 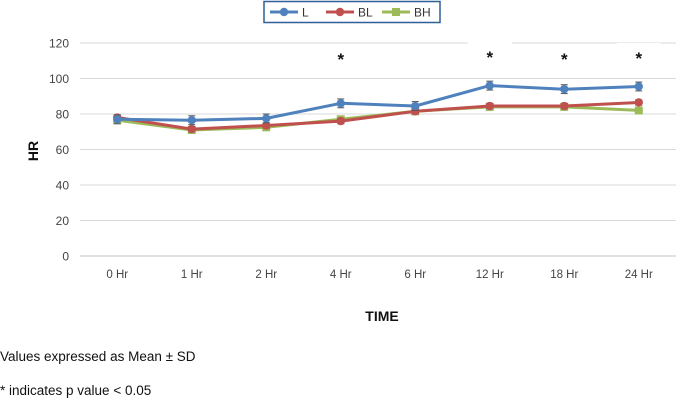 I want to click on series-line-BL, so click(x=378, y=116).